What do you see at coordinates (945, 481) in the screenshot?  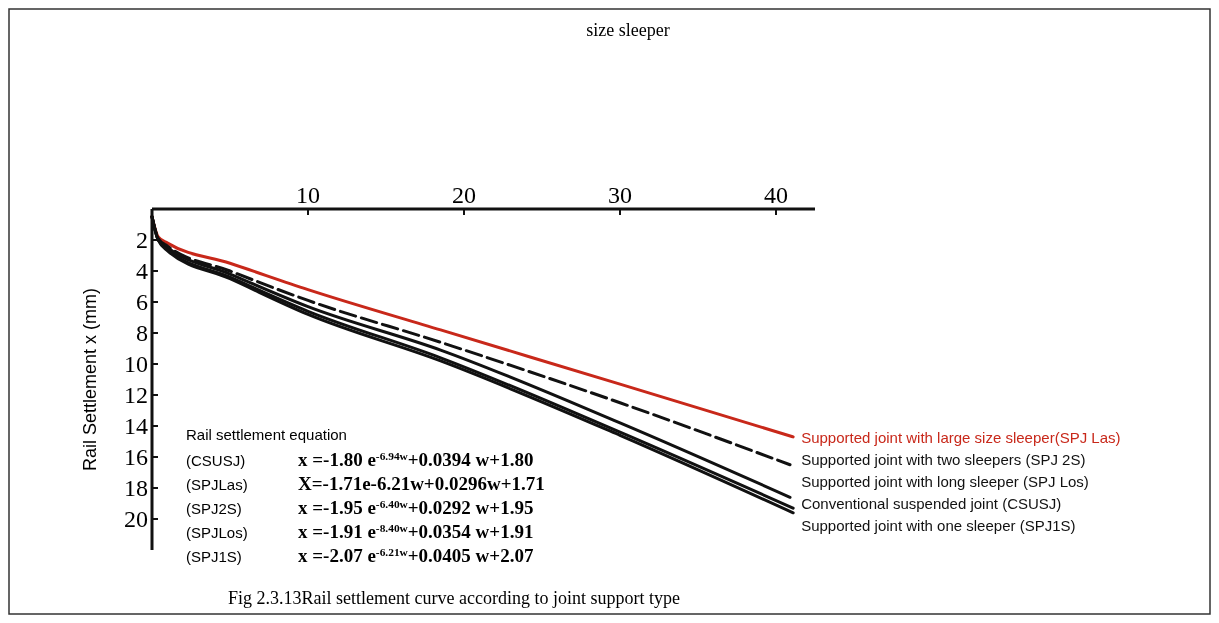 I see `series-label: Supported joint with long sleeper (SPJ Los)` at bounding box center [945, 481].